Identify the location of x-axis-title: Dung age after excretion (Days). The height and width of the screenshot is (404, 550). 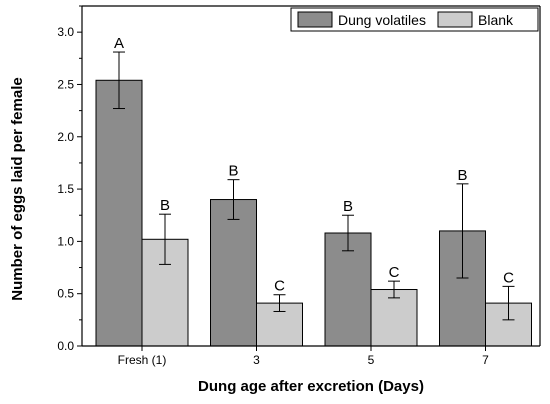
(311, 386).